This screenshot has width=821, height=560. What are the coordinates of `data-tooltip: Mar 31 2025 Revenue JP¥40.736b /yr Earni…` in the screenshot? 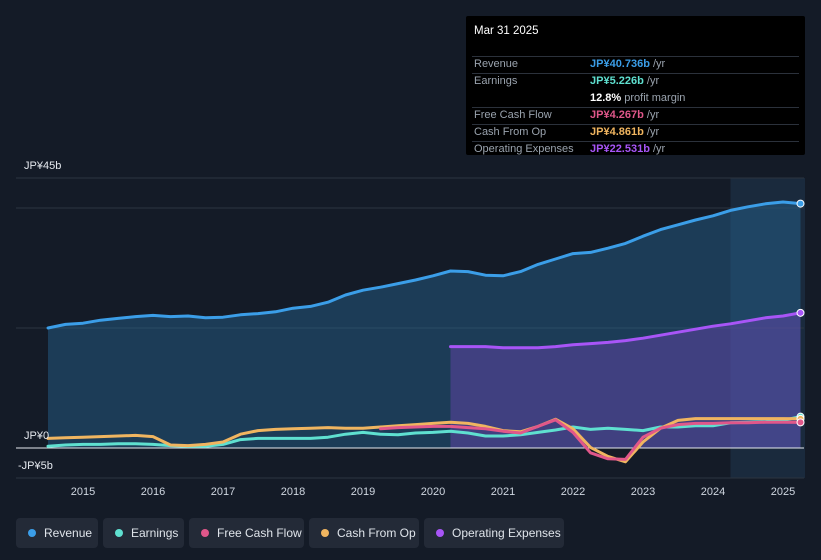 It's located at (635, 85).